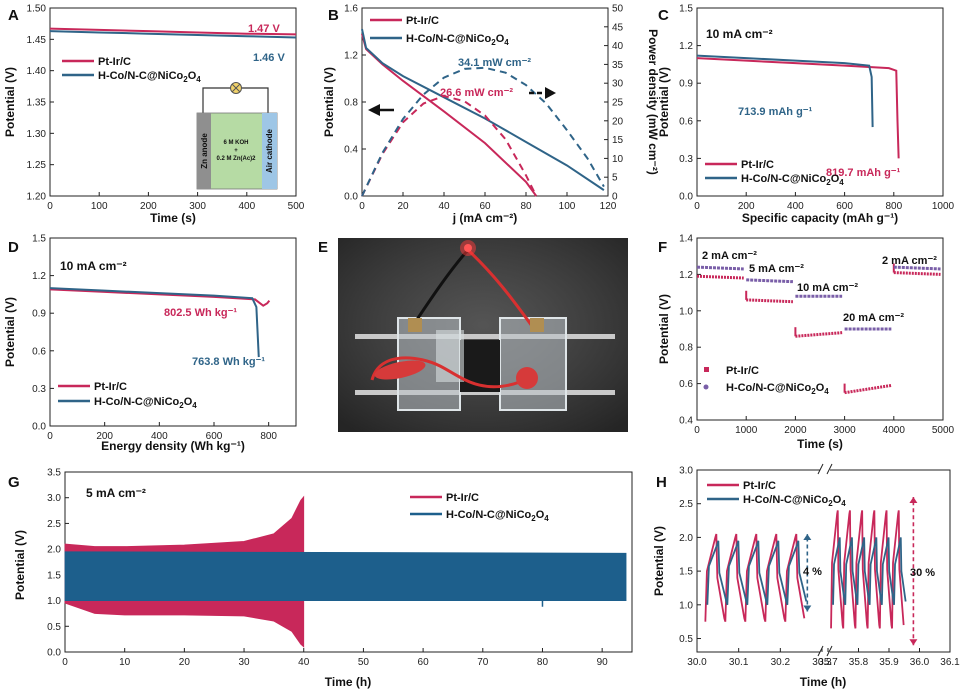 The image size is (960, 692). I want to click on panel-h-ytick-label: 1.5, so click(686, 572).